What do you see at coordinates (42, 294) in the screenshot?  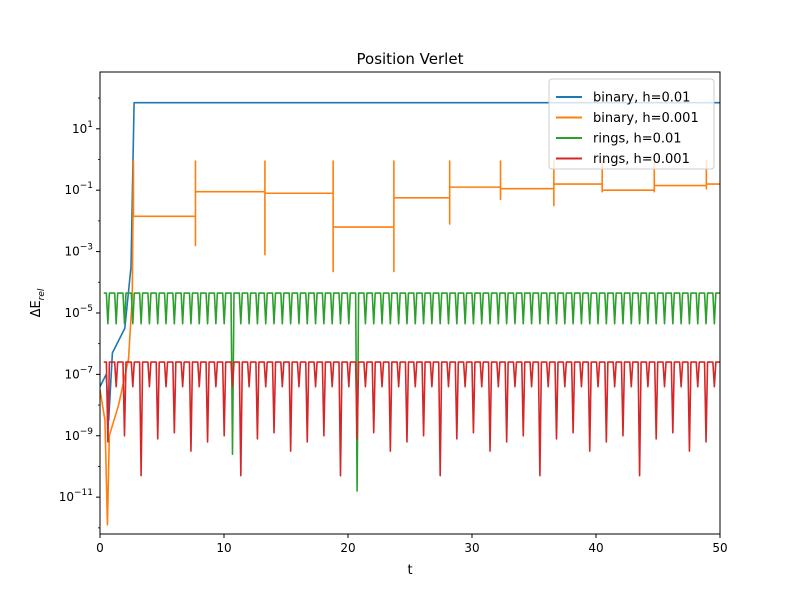 I see `y-axis-label-sub: rel` at bounding box center [42, 294].